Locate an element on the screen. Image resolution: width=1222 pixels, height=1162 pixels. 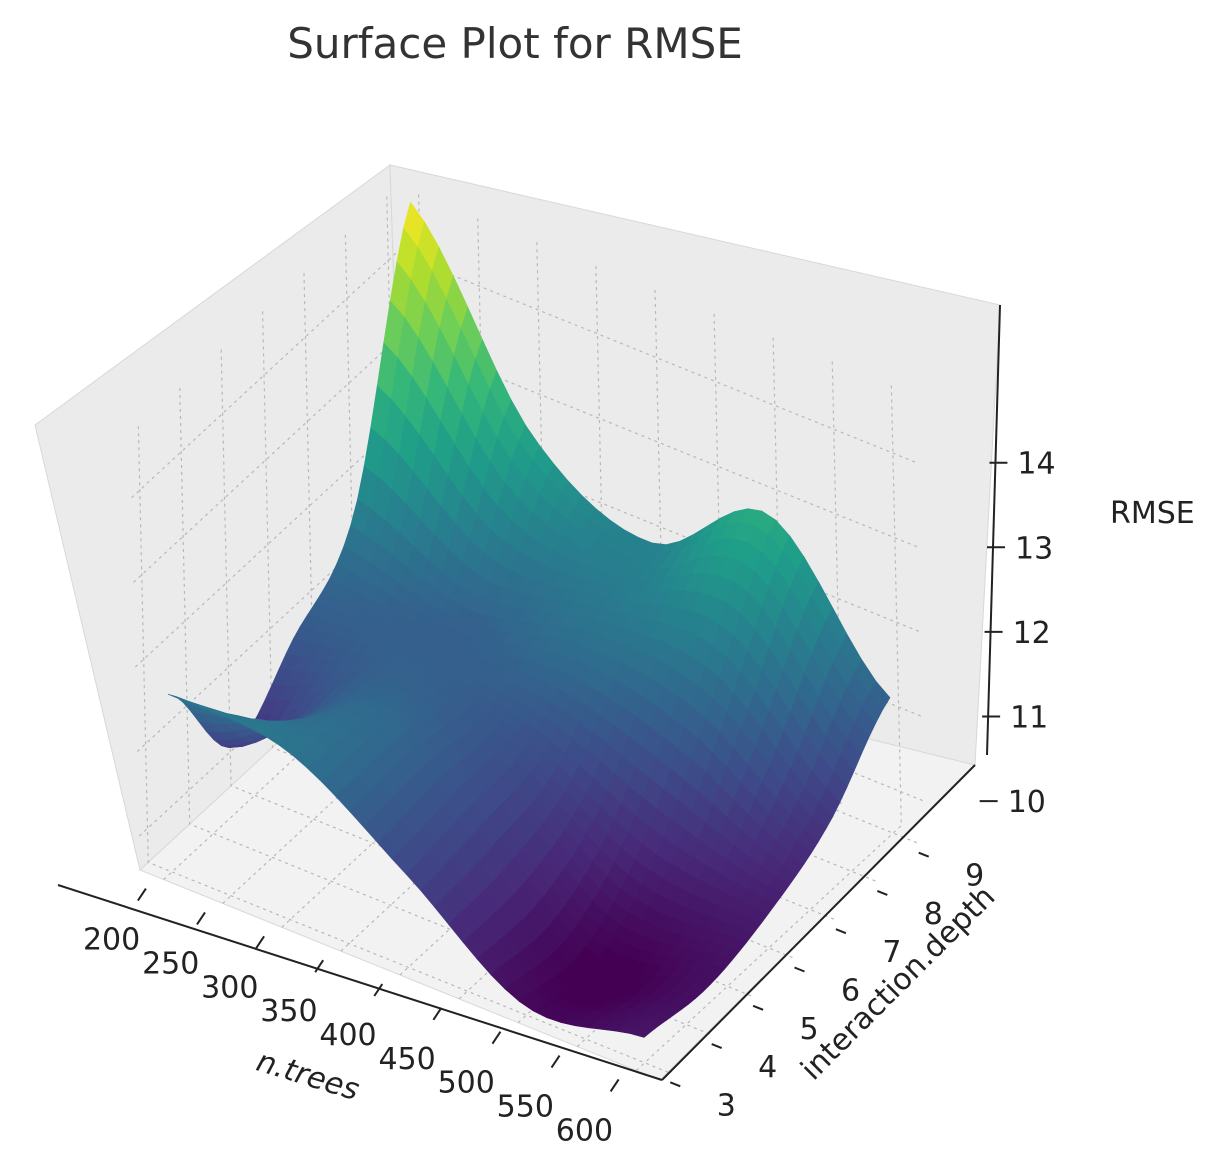
x-tick-label: 450 is located at coordinates (406, 1059).